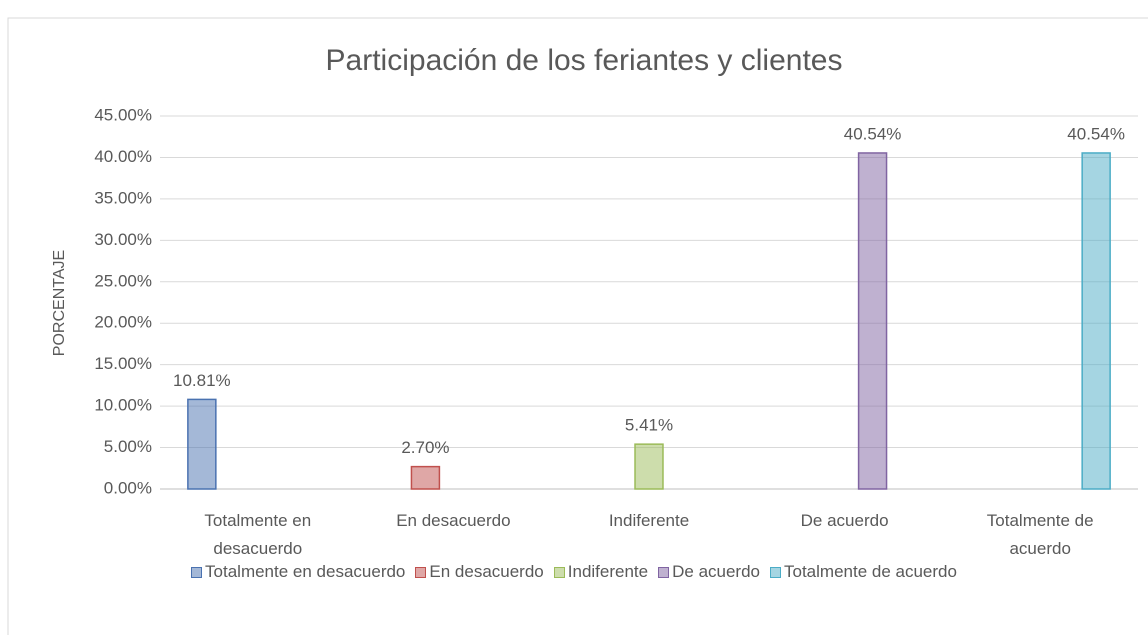  Describe the element at coordinates (128, 446) in the screenshot. I see `y-tick-label: 5.00%` at that location.